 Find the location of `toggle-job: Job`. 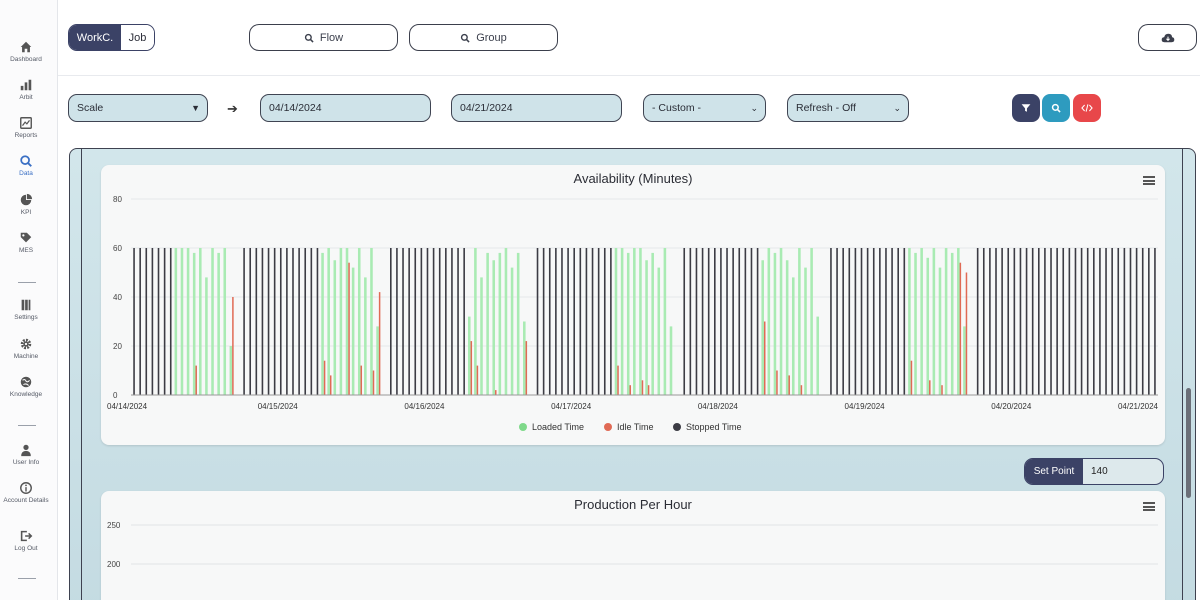

toggle-job: Job is located at coordinates (137, 37).